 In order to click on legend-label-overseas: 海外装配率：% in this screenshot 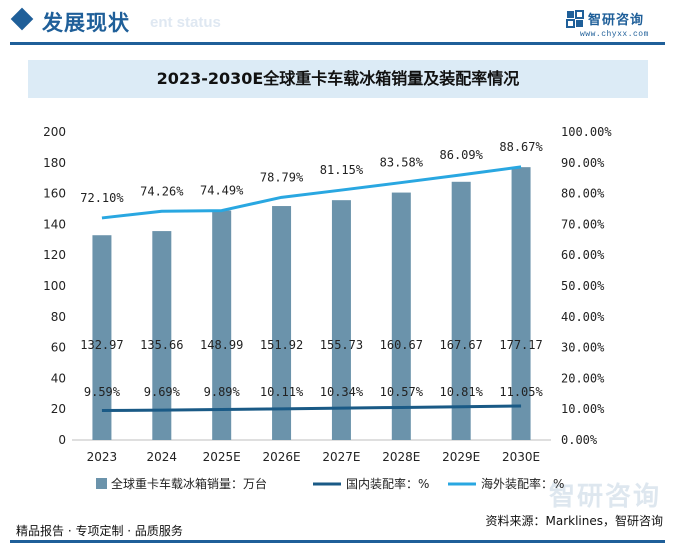, I will do `click(522, 483)`.